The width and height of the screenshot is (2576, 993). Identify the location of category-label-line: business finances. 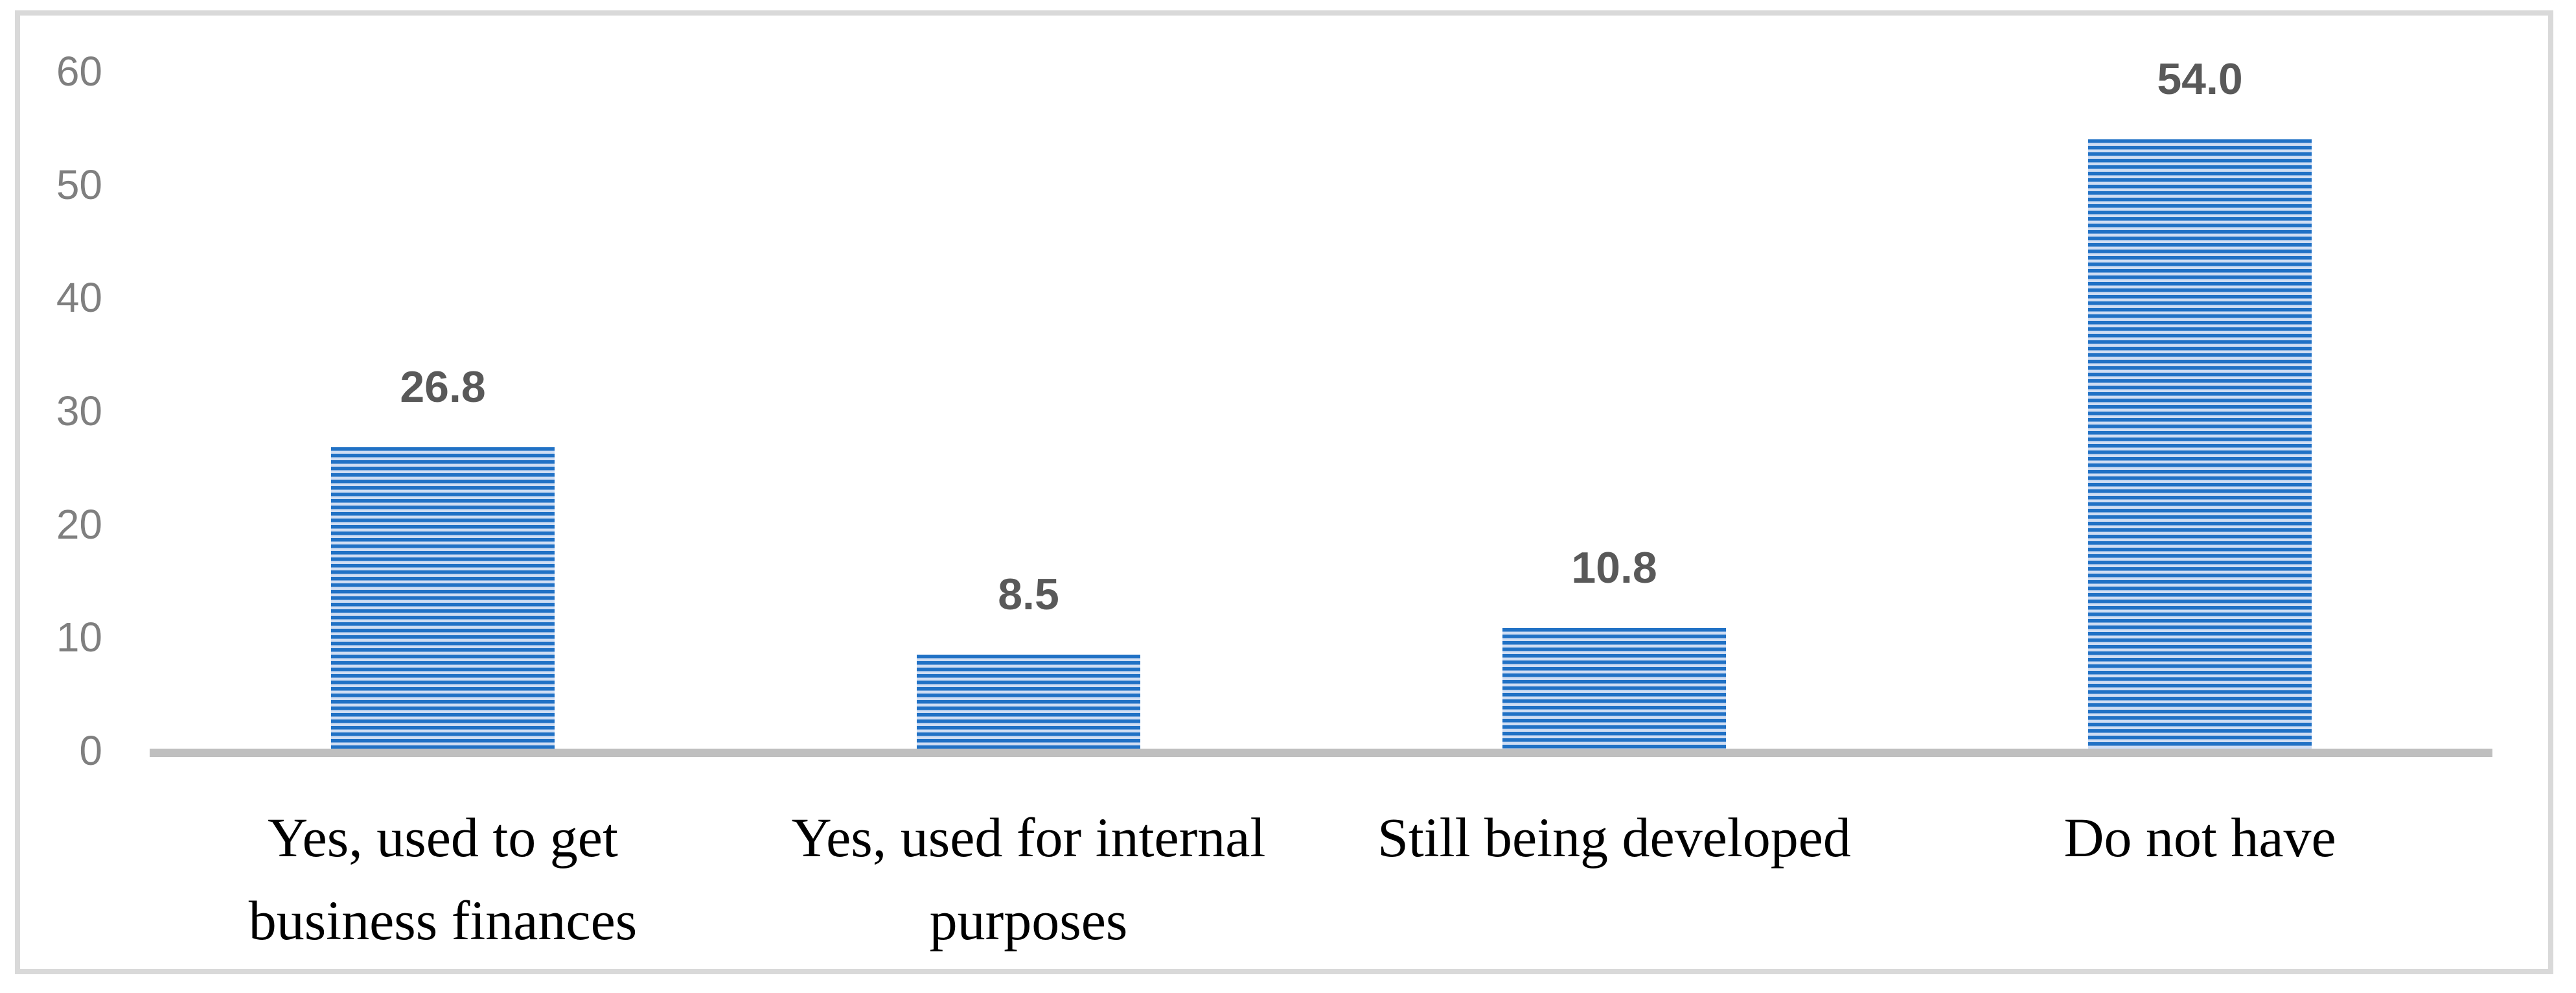
(443, 921).